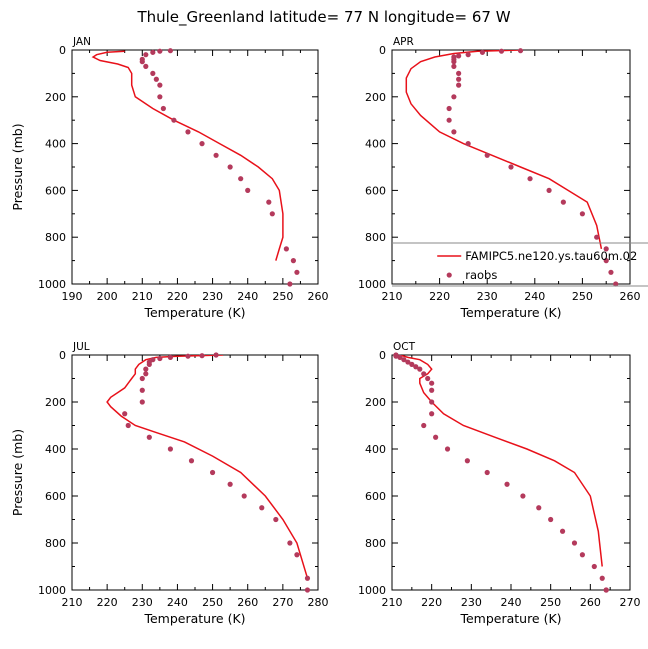 The image size is (648, 649). I want to click on y-tick-label: 200, so click(375, 97).